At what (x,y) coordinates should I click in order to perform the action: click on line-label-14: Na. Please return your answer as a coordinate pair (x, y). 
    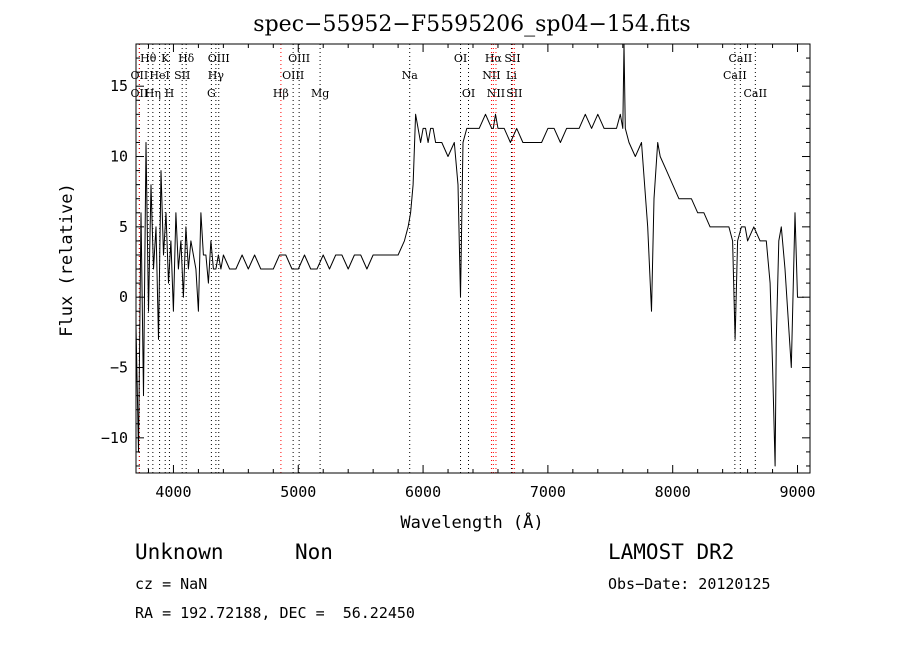
    Looking at the image, I should click on (410, 75).